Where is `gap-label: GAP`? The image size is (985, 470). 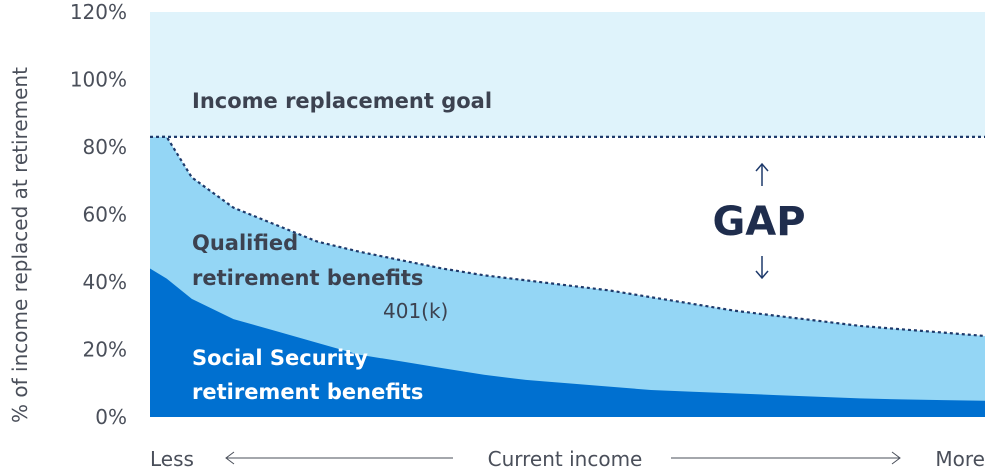
gap-label: GAP is located at coordinates (758, 222).